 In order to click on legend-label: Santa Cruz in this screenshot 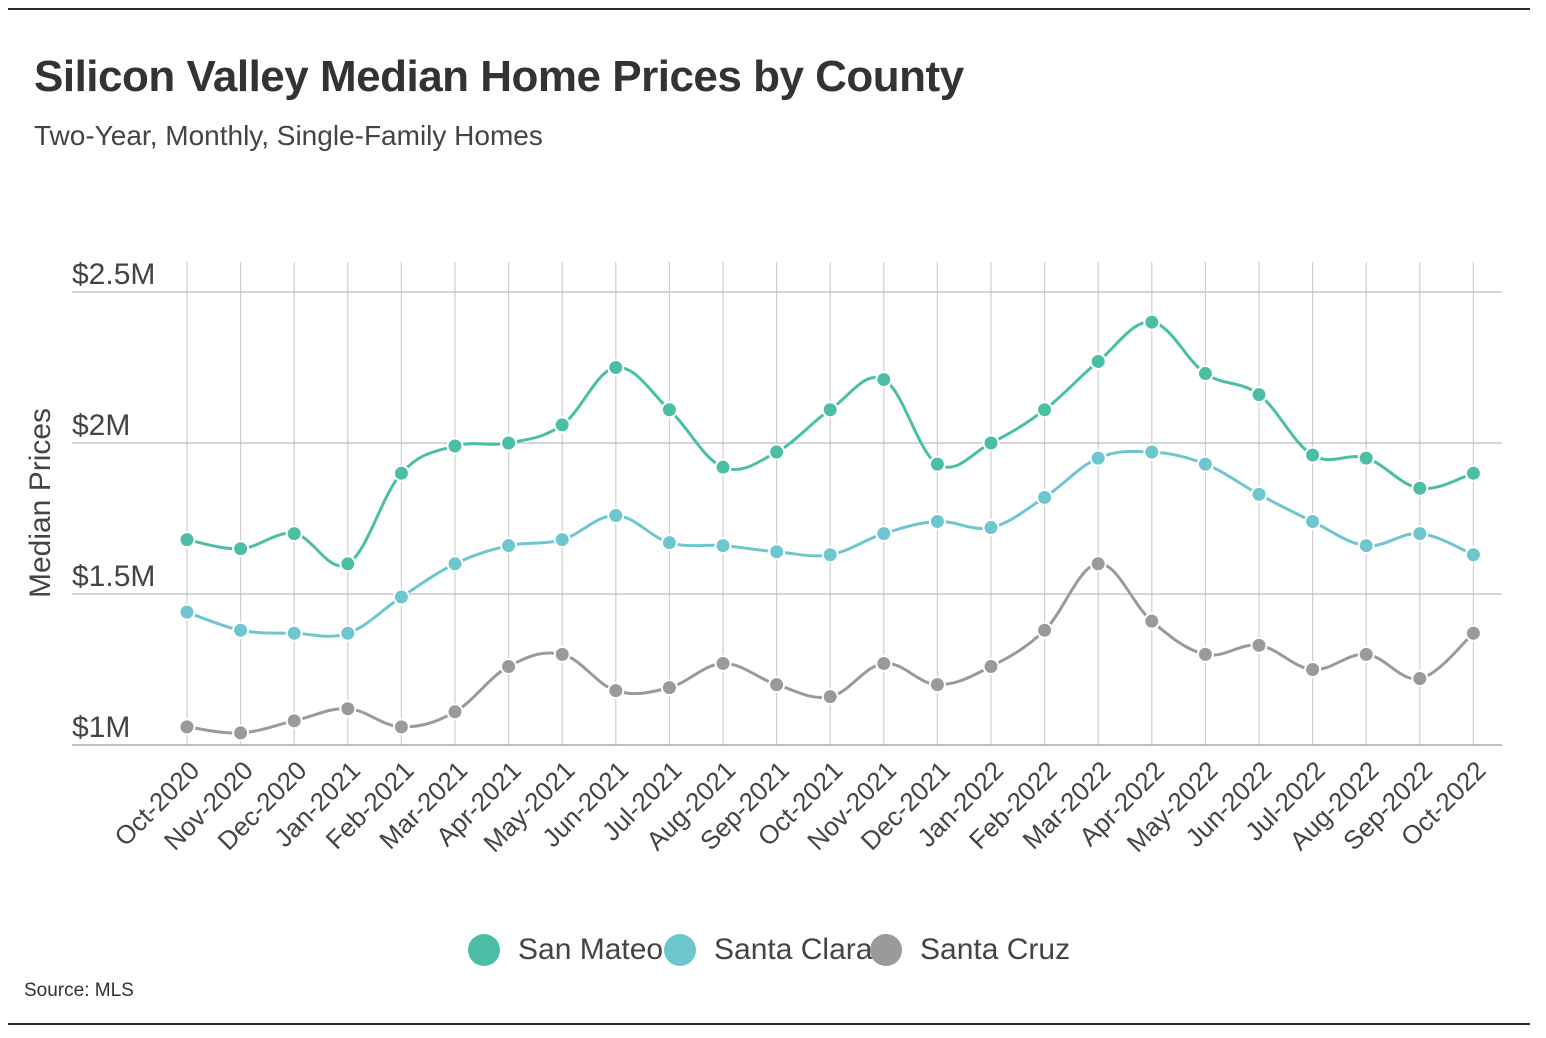, I will do `click(995, 949)`.